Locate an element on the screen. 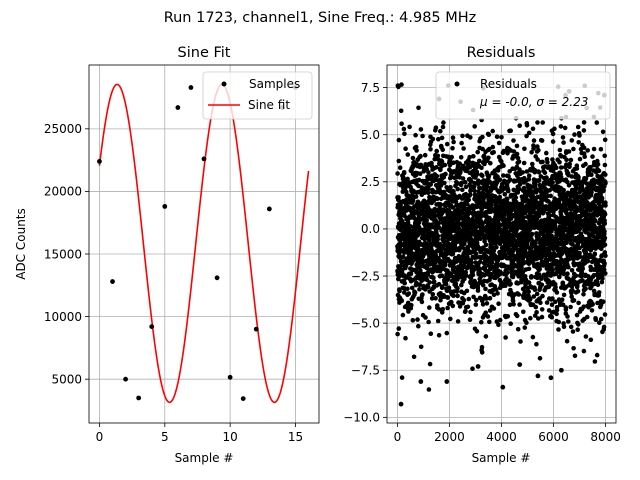  residuals-y-tick-label: −5.0 is located at coordinates (365, 323).